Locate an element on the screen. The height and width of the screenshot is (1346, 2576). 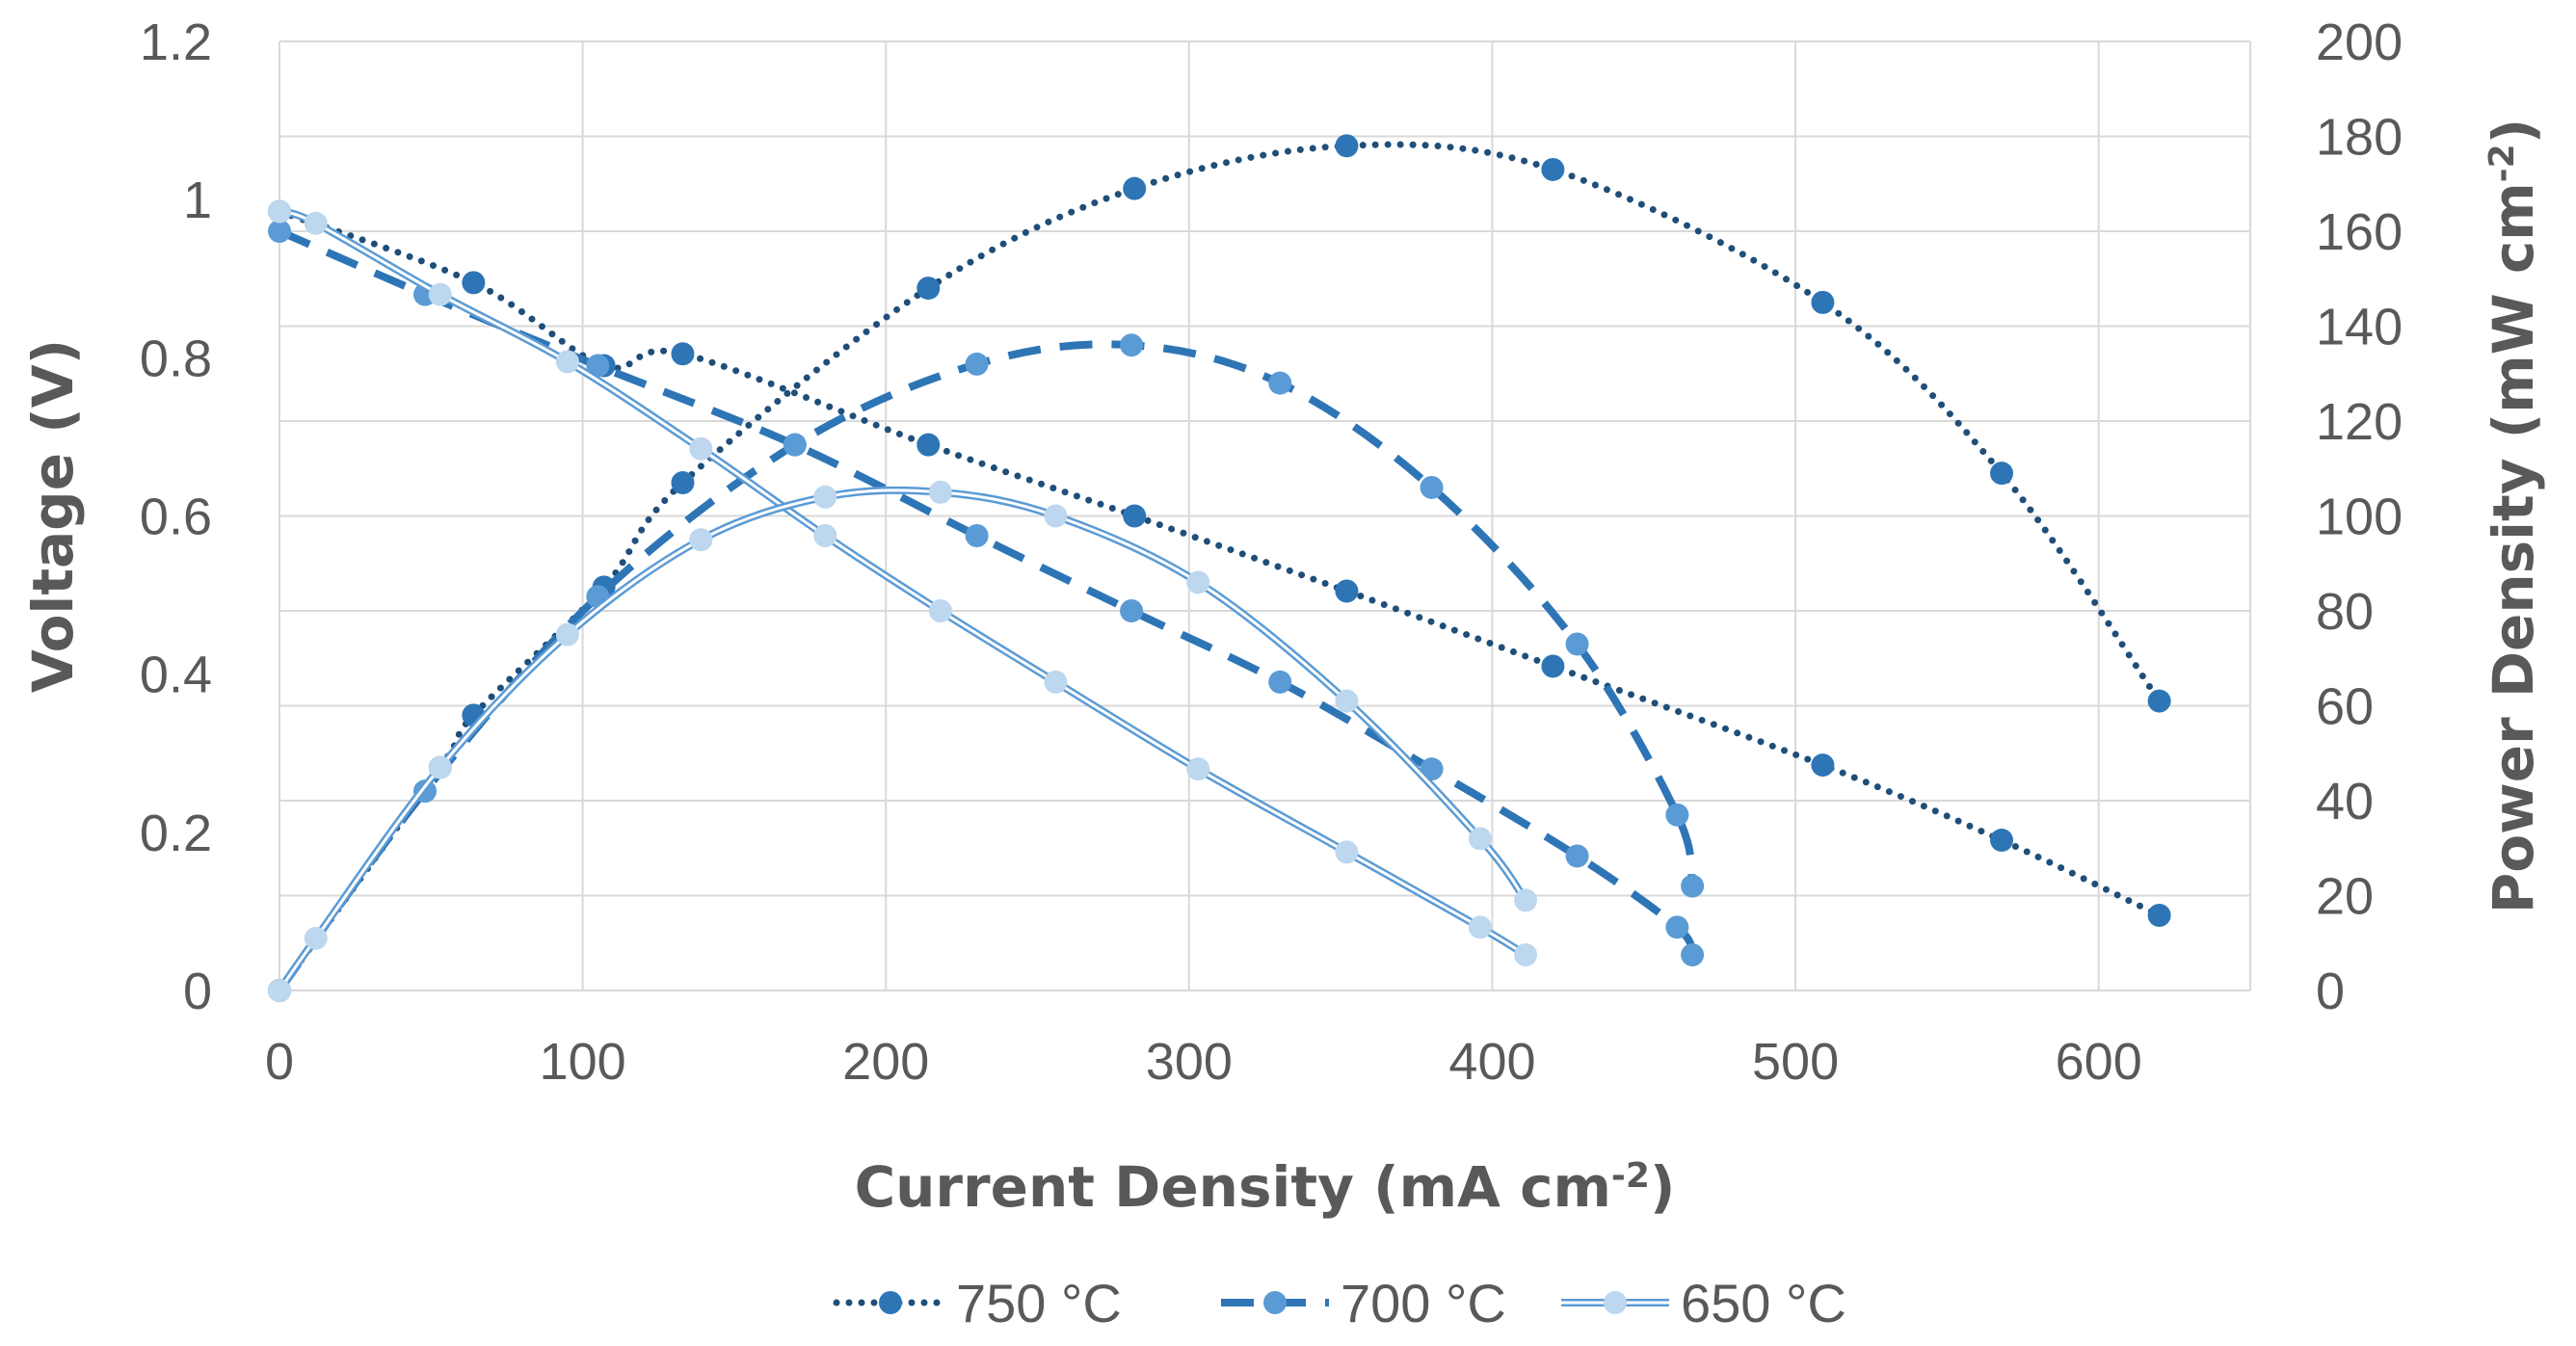
x-tick-label: 600 is located at coordinates (2099, 1062).